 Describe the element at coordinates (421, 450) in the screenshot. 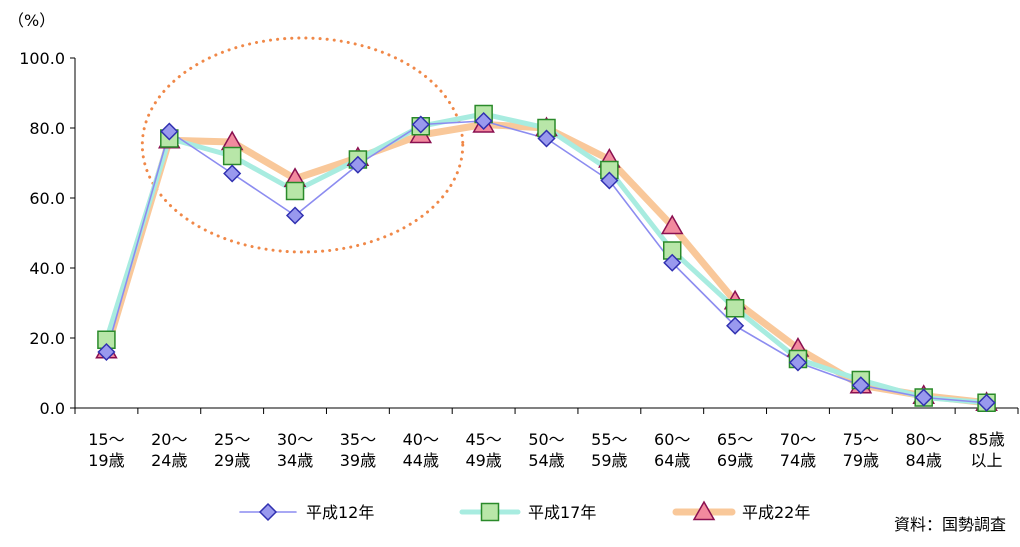

I see `x-tick-label: 40～ 44歳` at that location.